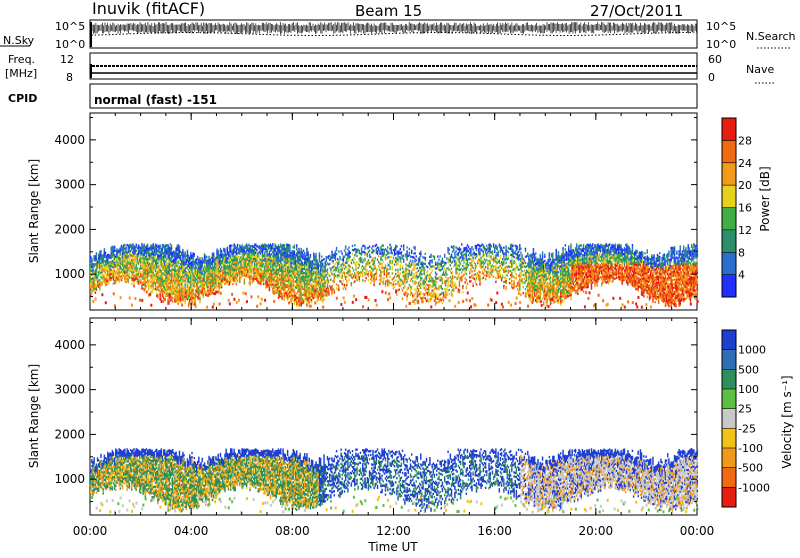 This screenshot has width=800, height=558. What do you see at coordinates (155, 100) in the screenshot?
I see `cpid-text: normal (fast) -151` at bounding box center [155, 100].